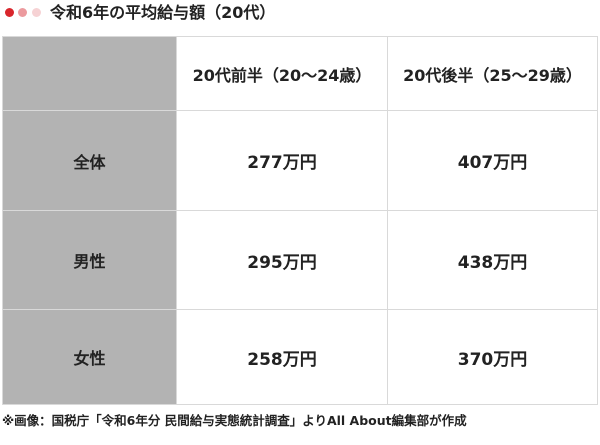  Describe the element at coordinates (89, 73) in the screenshot. I see `table-corner-cell` at that location.